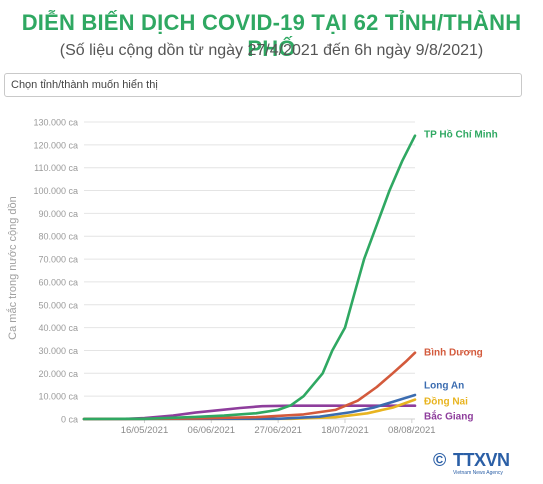 Image resolution: width=543 pixels, height=484 pixels. What do you see at coordinates (58, 328) in the screenshot?
I see `y-tick-label: 40.000 ca` at bounding box center [58, 328].